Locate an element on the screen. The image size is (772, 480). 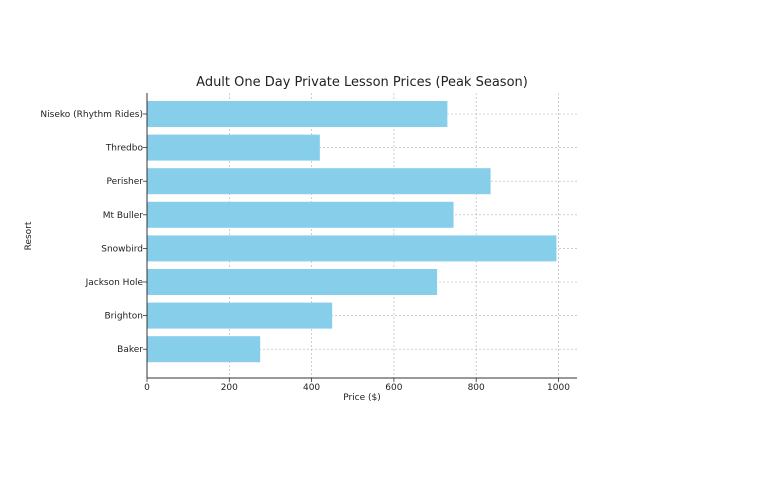
y-axis-label: Resort is located at coordinates (29, 235).